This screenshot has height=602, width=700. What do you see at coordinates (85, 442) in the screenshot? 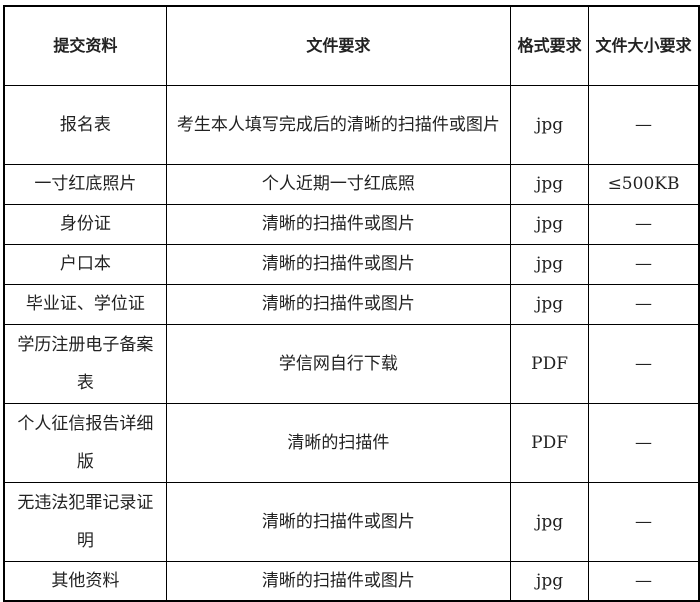
I see `material-cell: 个人征信报告详细版` at bounding box center [85, 442].